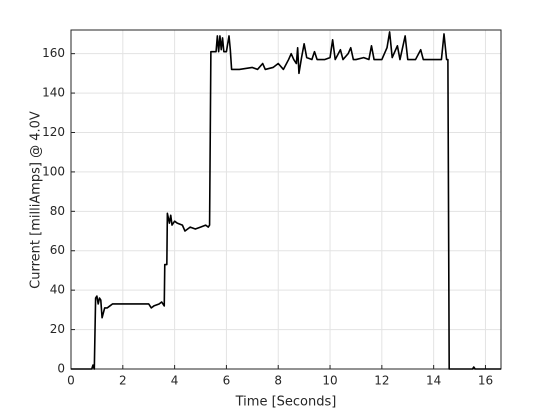 This screenshot has width=554, height=415. What do you see at coordinates (57, 329) in the screenshot?
I see `y-tick-label: 20` at bounding box center [57, 329].